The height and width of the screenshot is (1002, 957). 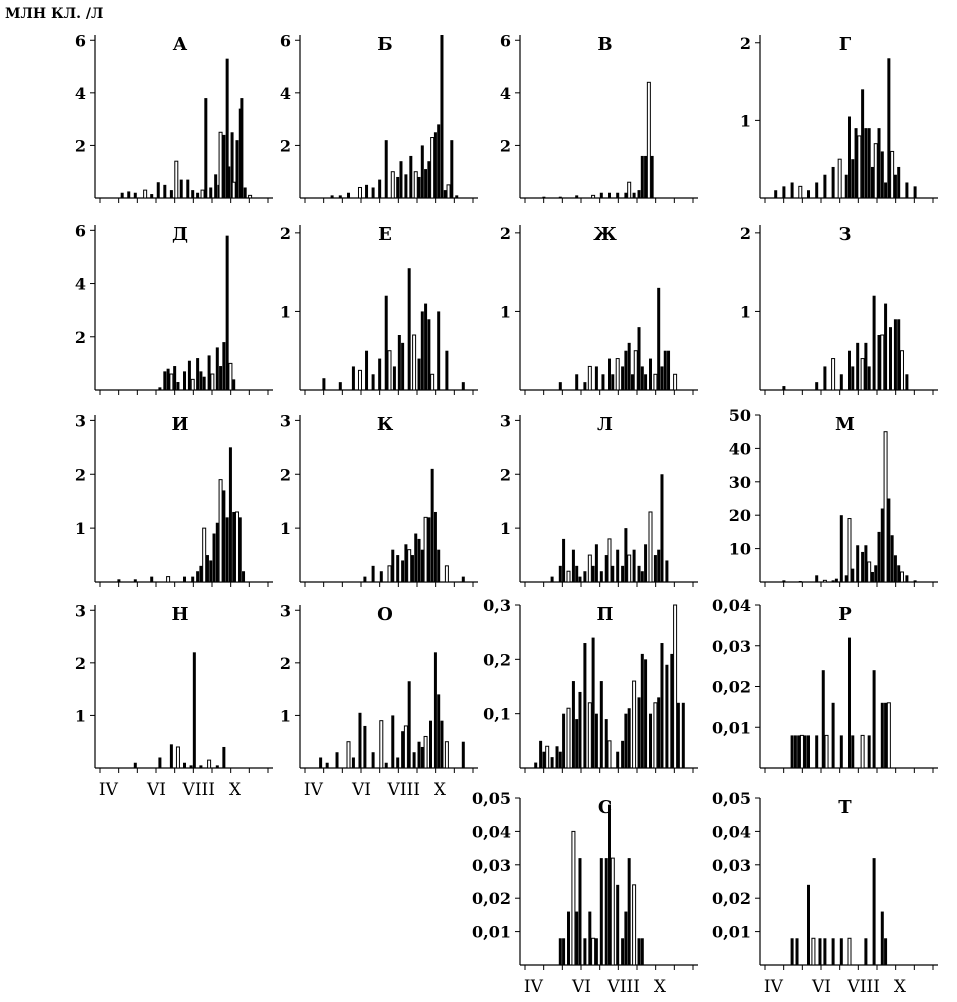 What do you see at coordinates (379, 499) in the screenshot?
I see `chart-panel: 1 2 3 К` at bounding box center [379, 499].